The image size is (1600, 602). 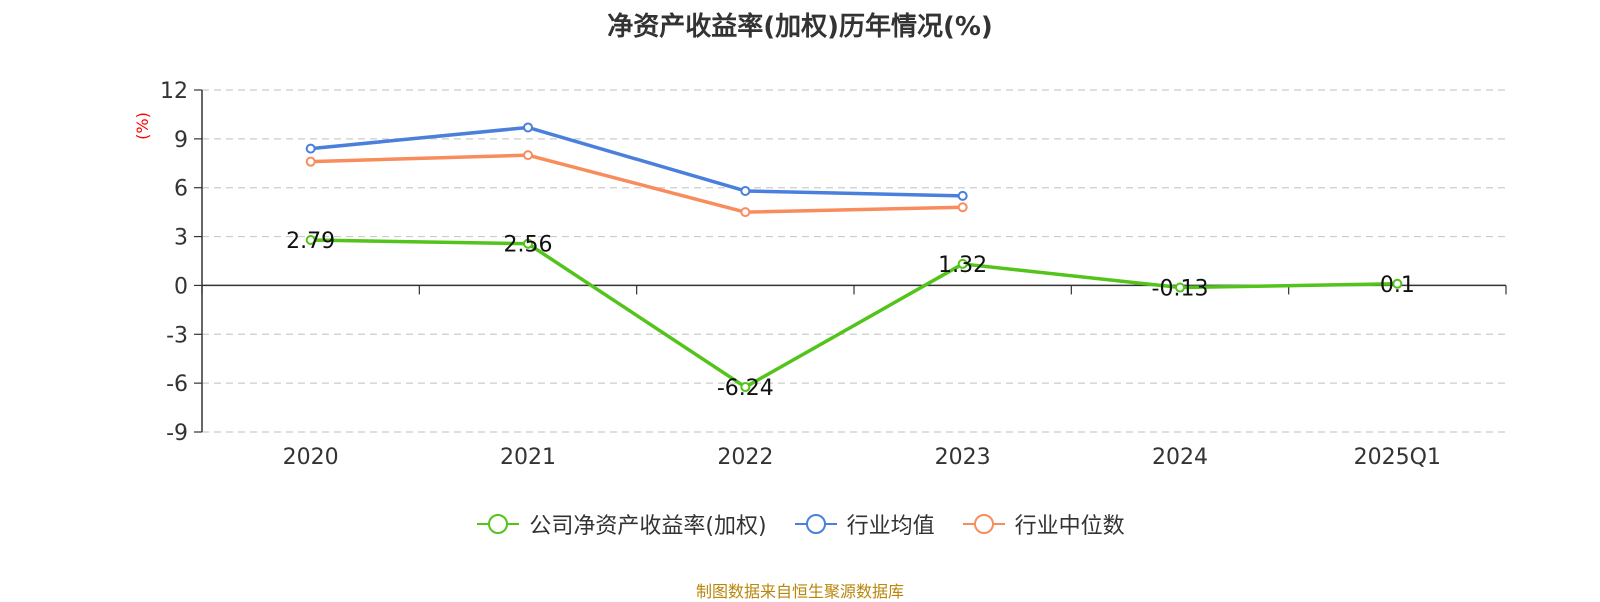 I want to click on data-label: 2.79, so click(x=310, y=241).